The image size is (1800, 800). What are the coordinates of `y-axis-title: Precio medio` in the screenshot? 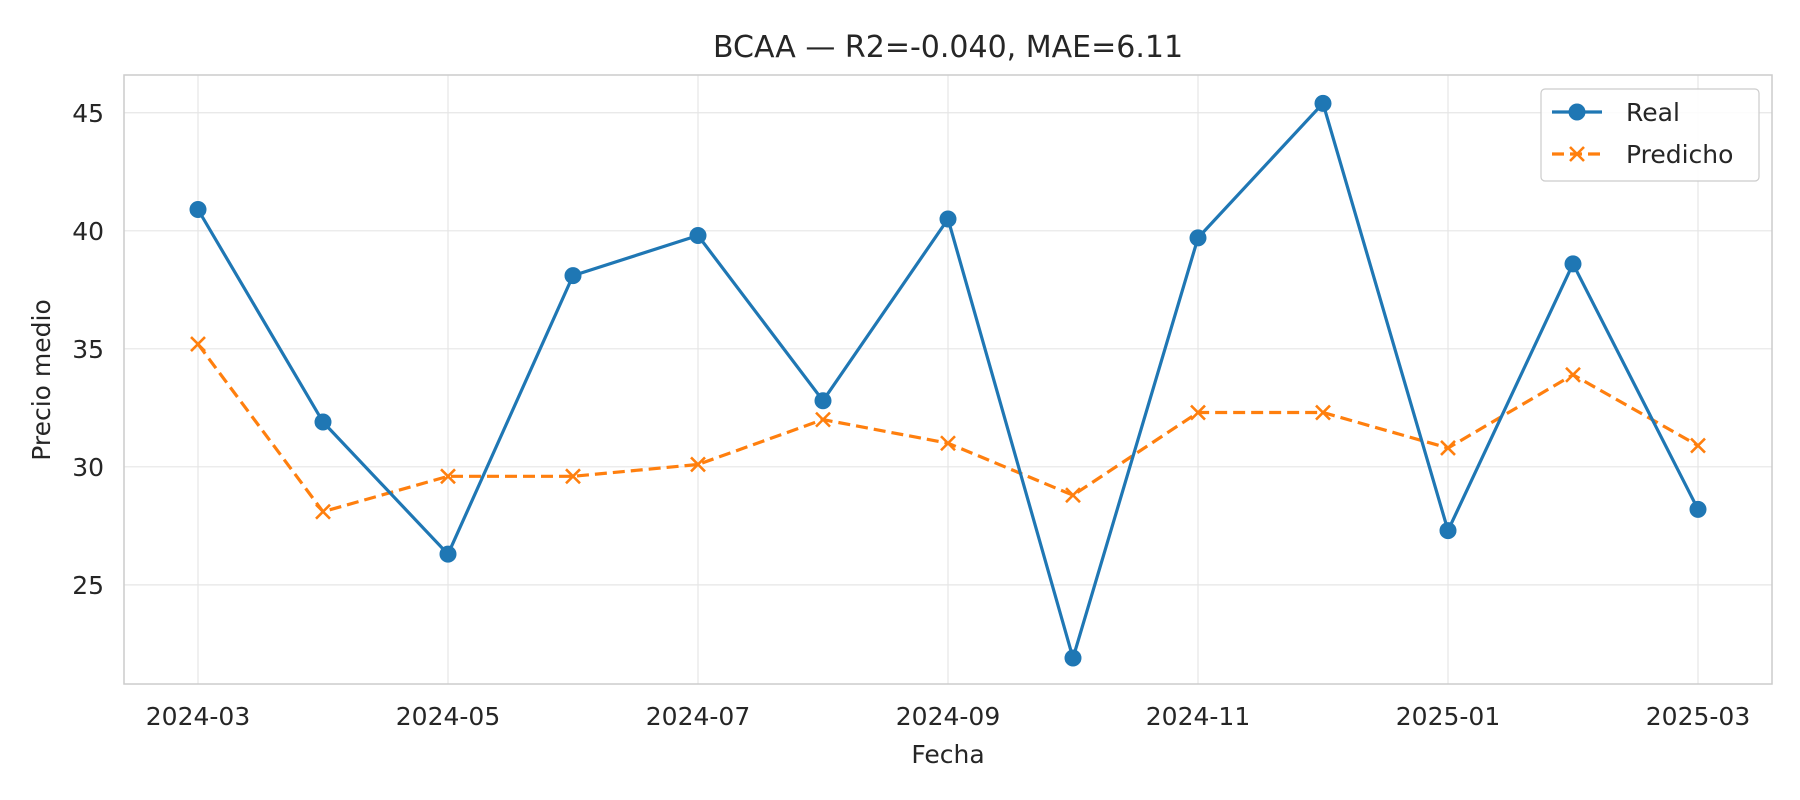 It's located at (41, 380).